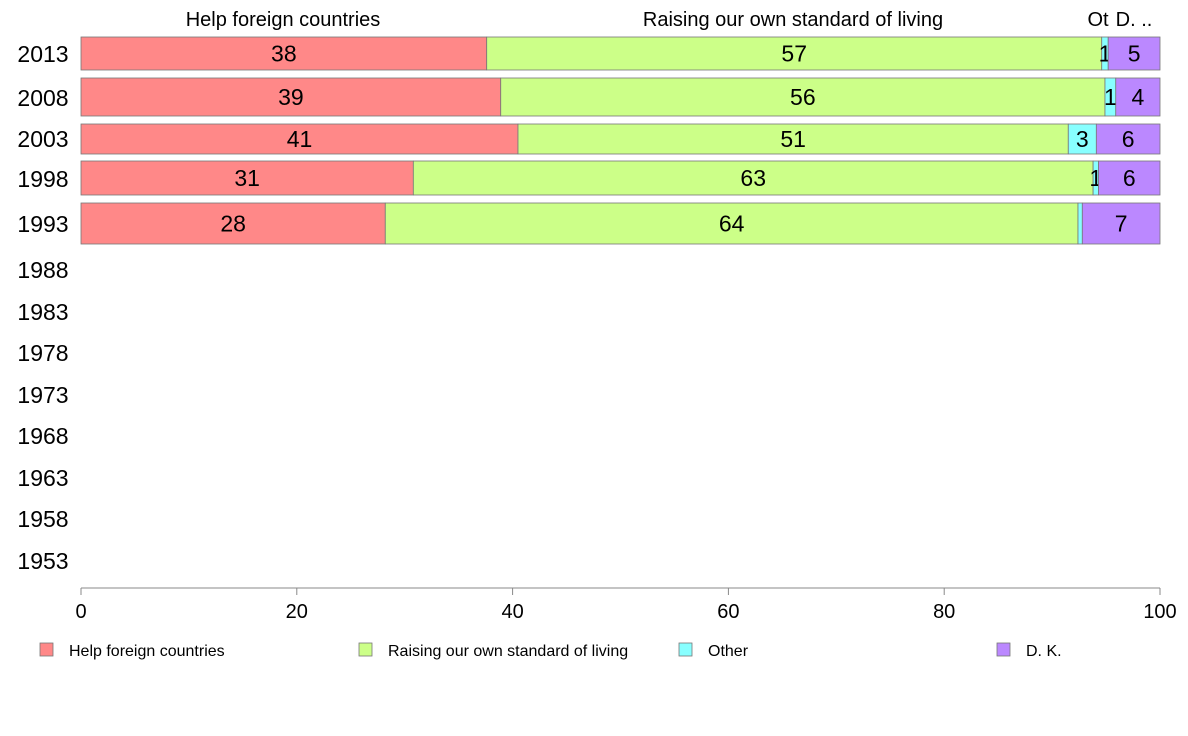 The image size is (1188, 736). I want to click on data-label: 1, so click(1110, 97).